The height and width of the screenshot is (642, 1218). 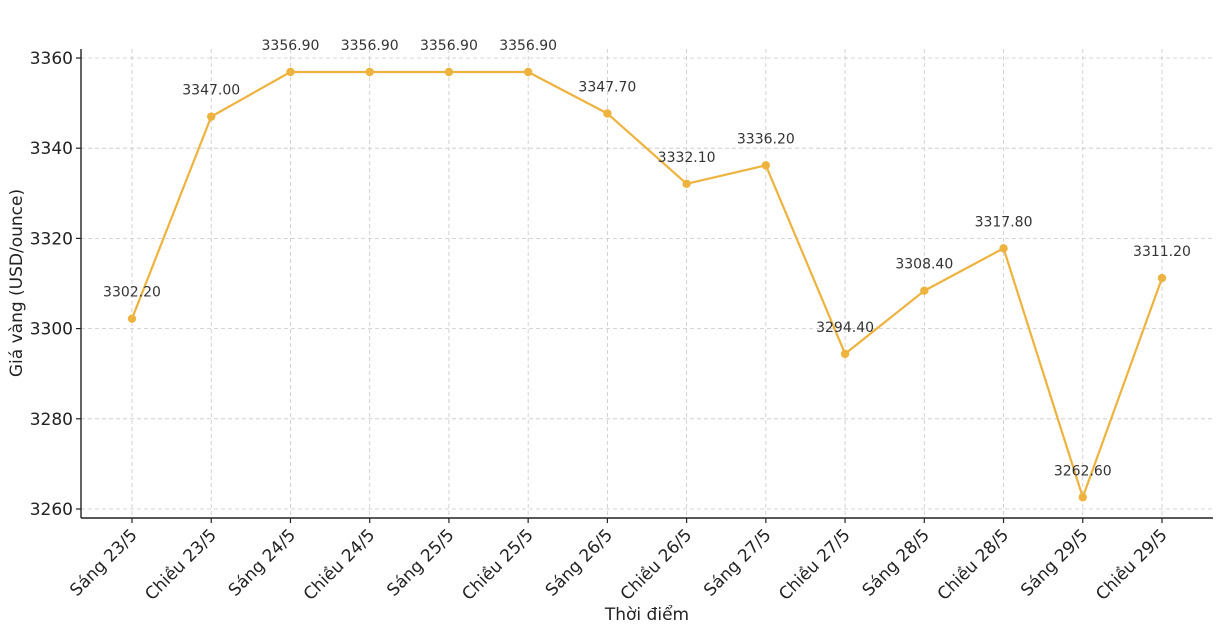 What do you see at coordinates (973, 565) in the screenshot?
I see `x-tick-label: Chiều 28/5` at bounding box center [973, 565].